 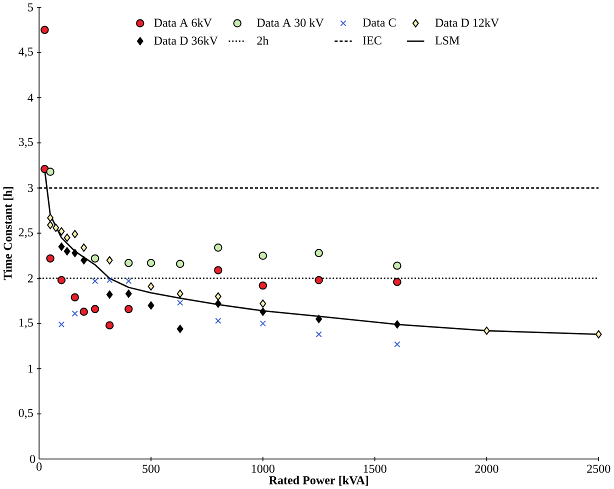 I want to click on x-tick-label: 2000, so click(x=486, y=468).